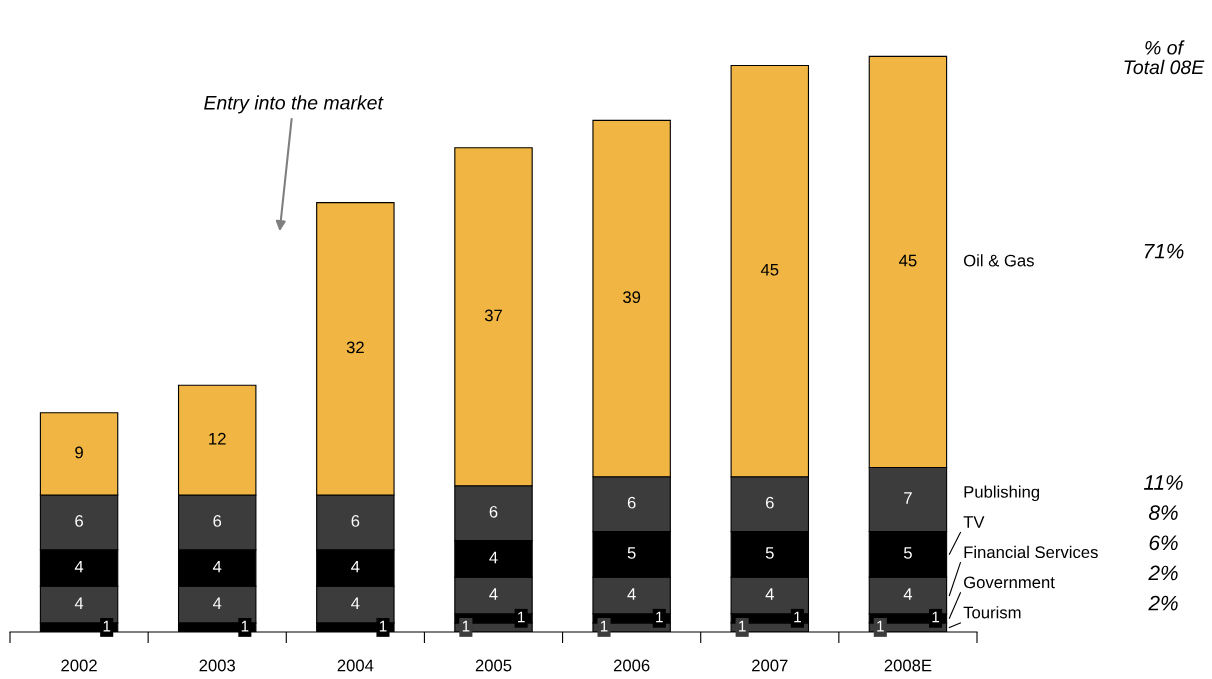 This screenshot has height=679, width=1212. Describe the element at coordinates (493, 315) in the screenshot. I see `data-label: 37` at that location.